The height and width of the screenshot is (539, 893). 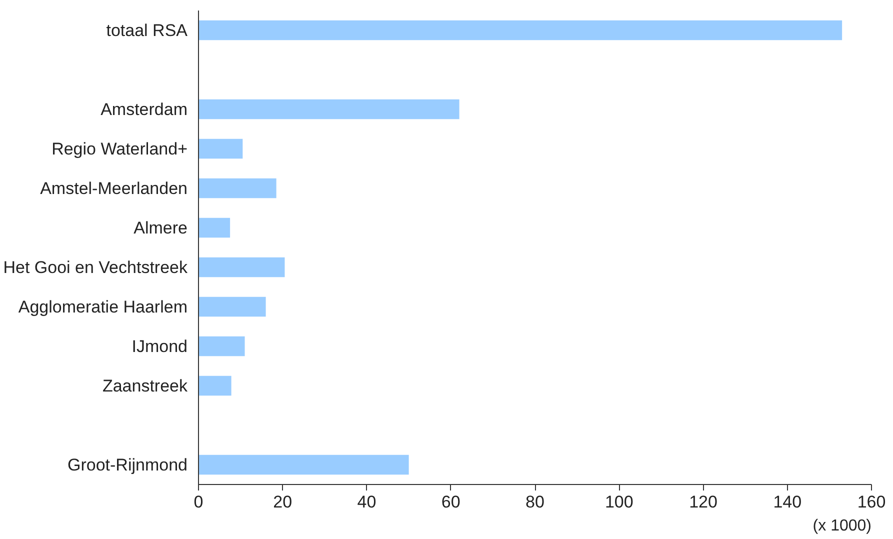 What do you see at coordinates (703, 502) in the screenshot?
I see `x-tick-label: 120` at bounding box center [703, 502].